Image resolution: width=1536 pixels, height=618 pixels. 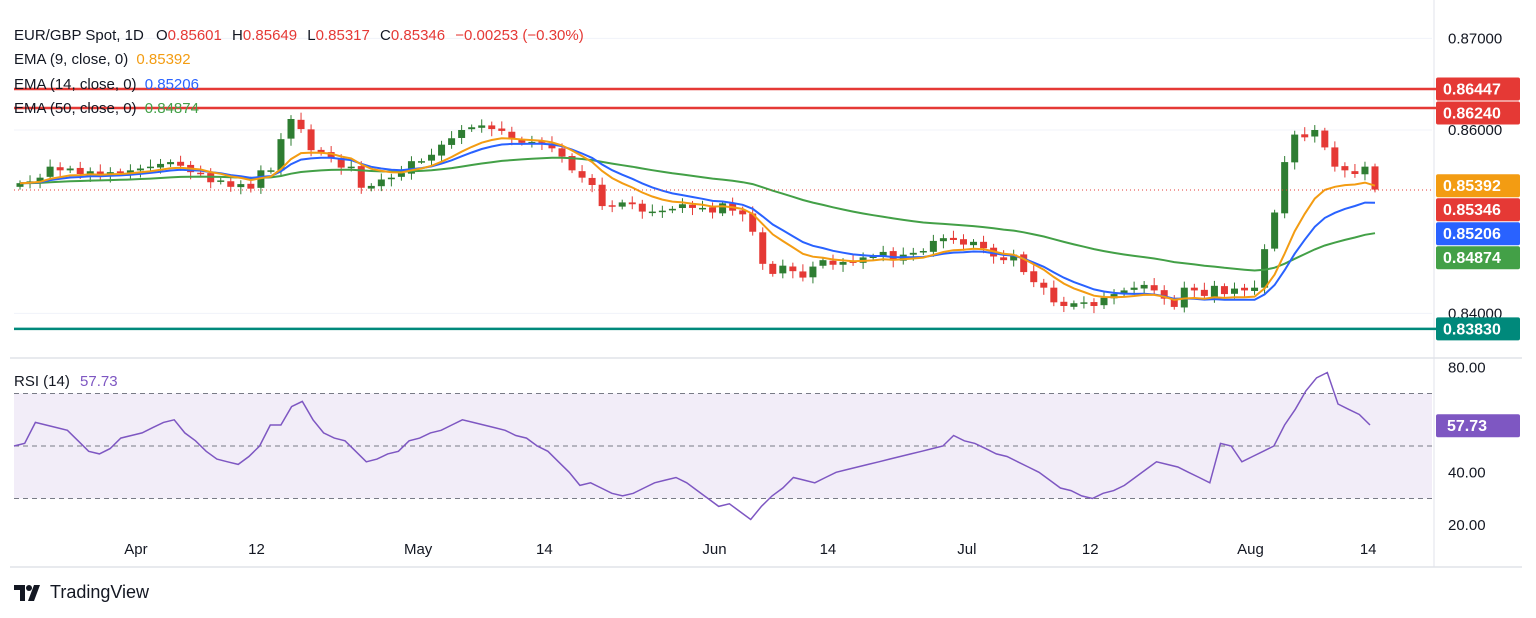 I want to click on x-axis-label: Apr, so click(x=135, y=549).